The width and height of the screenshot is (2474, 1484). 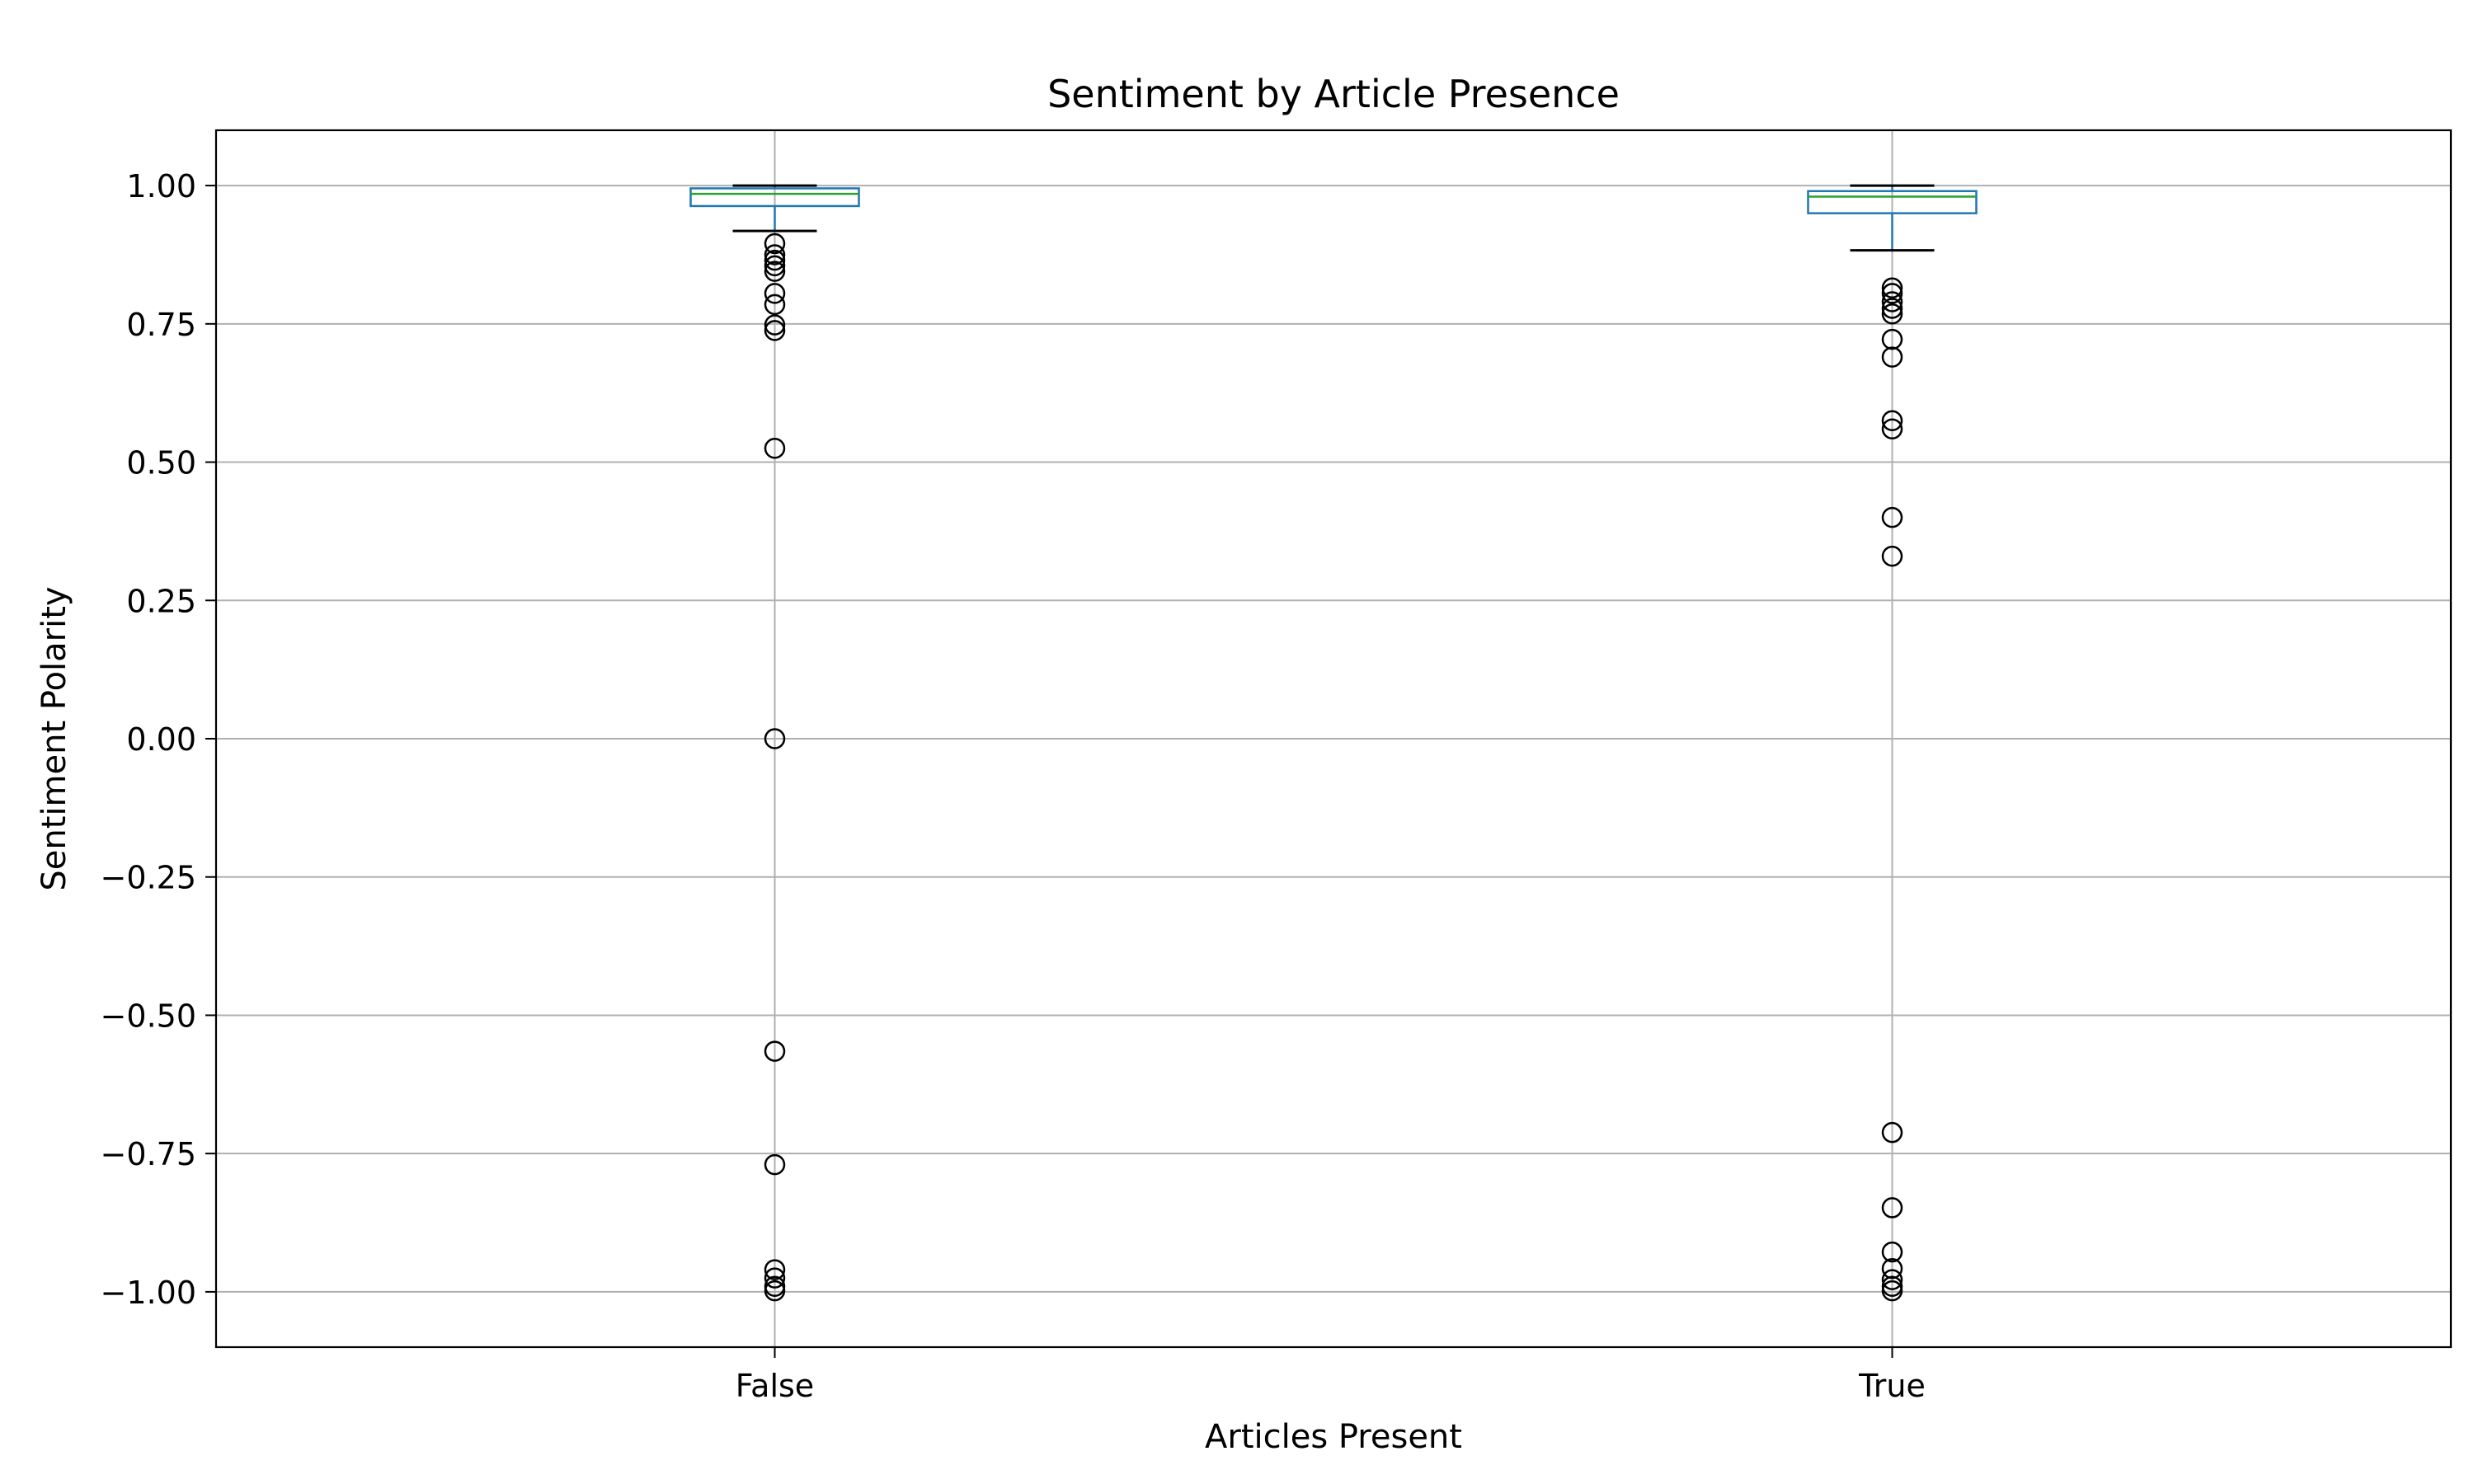 What do you see at coordinates (1333, 1437) in the screenshot?
I see `x-axis-label: Articles Present` at bounding box center [1333, 1437].